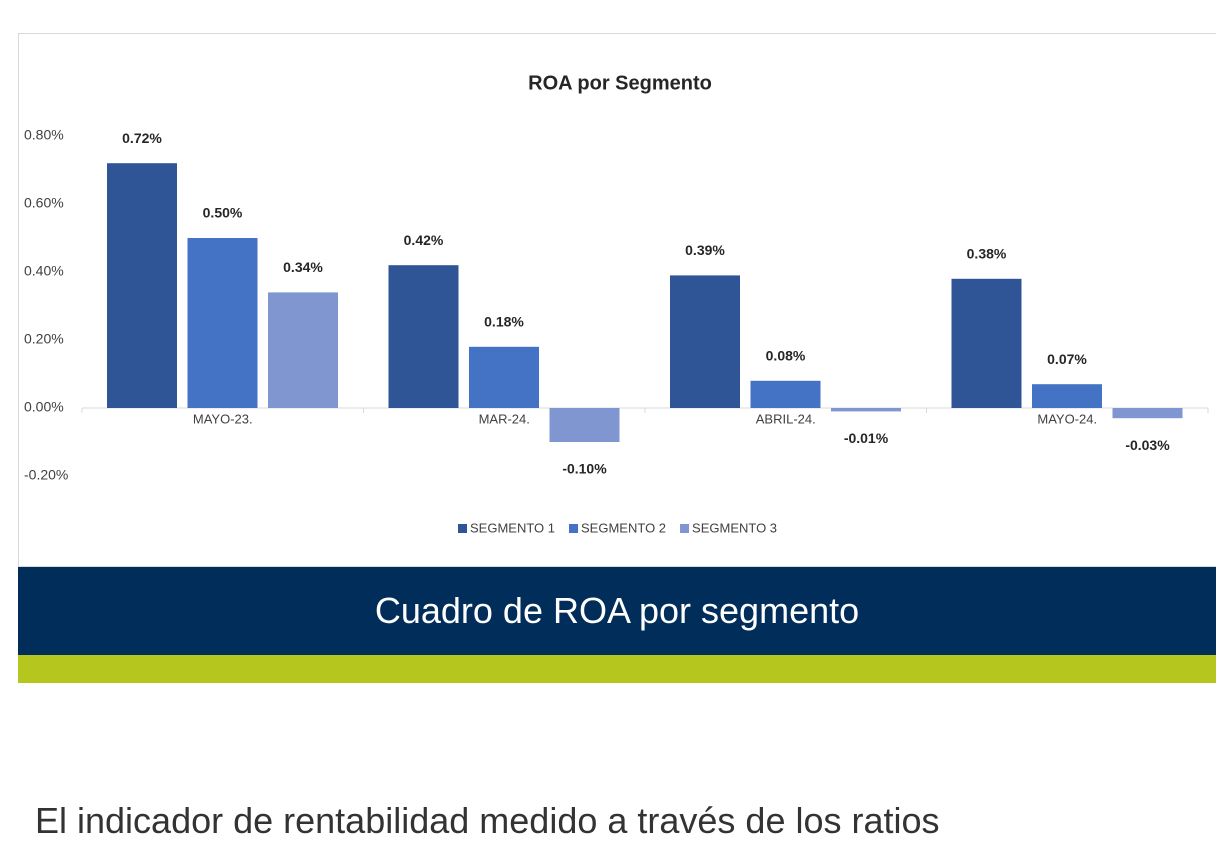 The image size is (1216, 842). I want to click on data-label: 0.07%, so click(1067, 359).